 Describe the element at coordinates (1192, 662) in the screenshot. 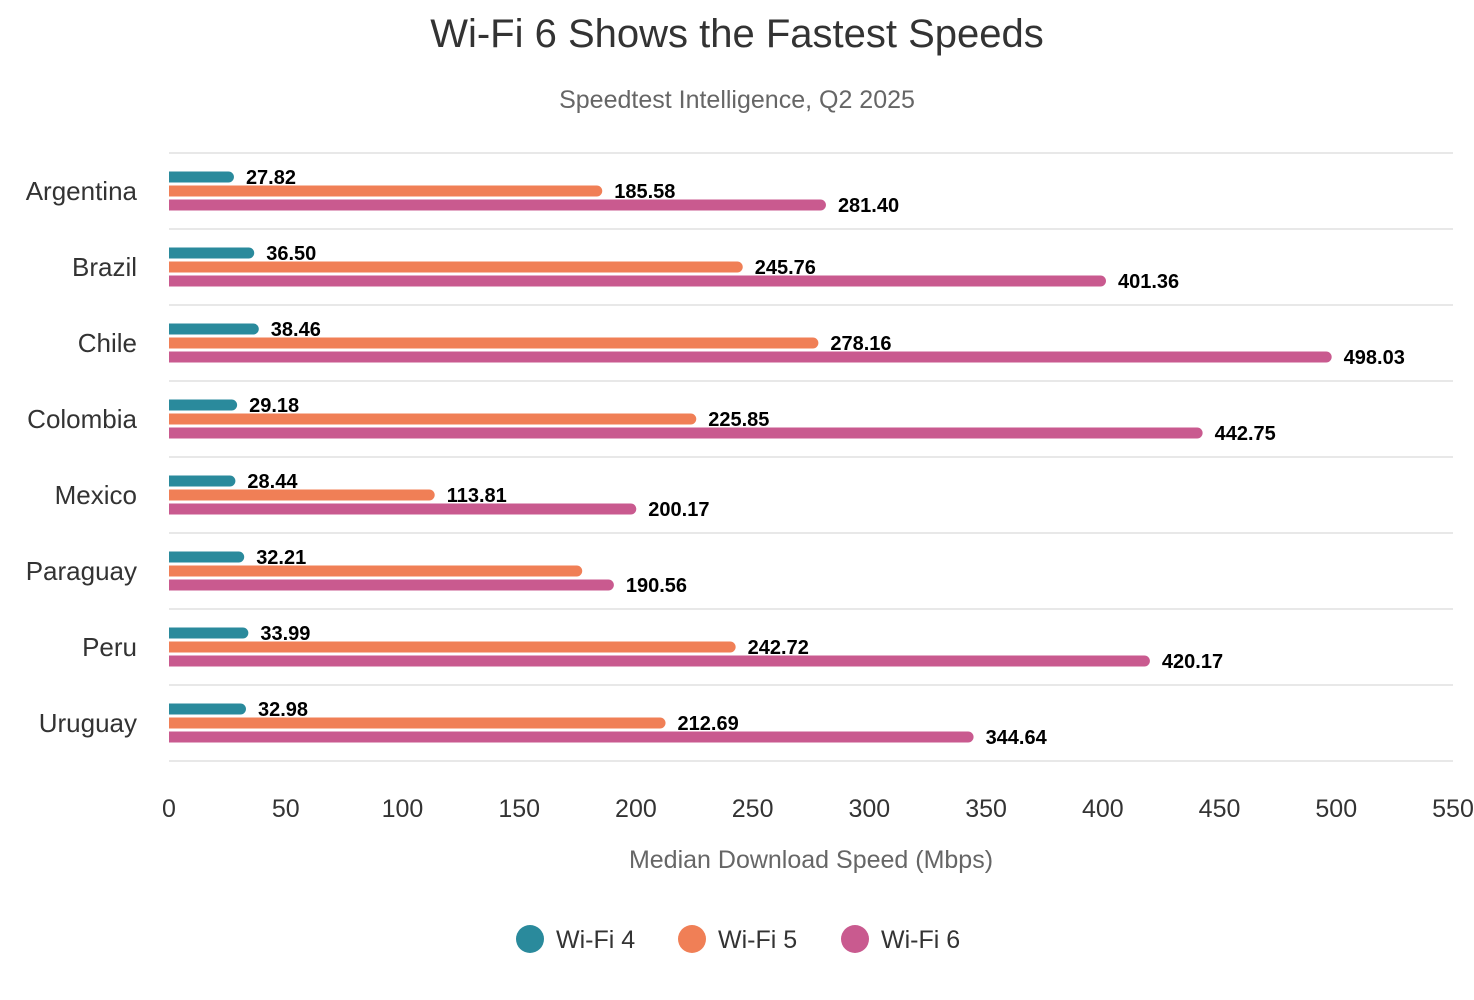

I see `data-label: 420.17` at that location.